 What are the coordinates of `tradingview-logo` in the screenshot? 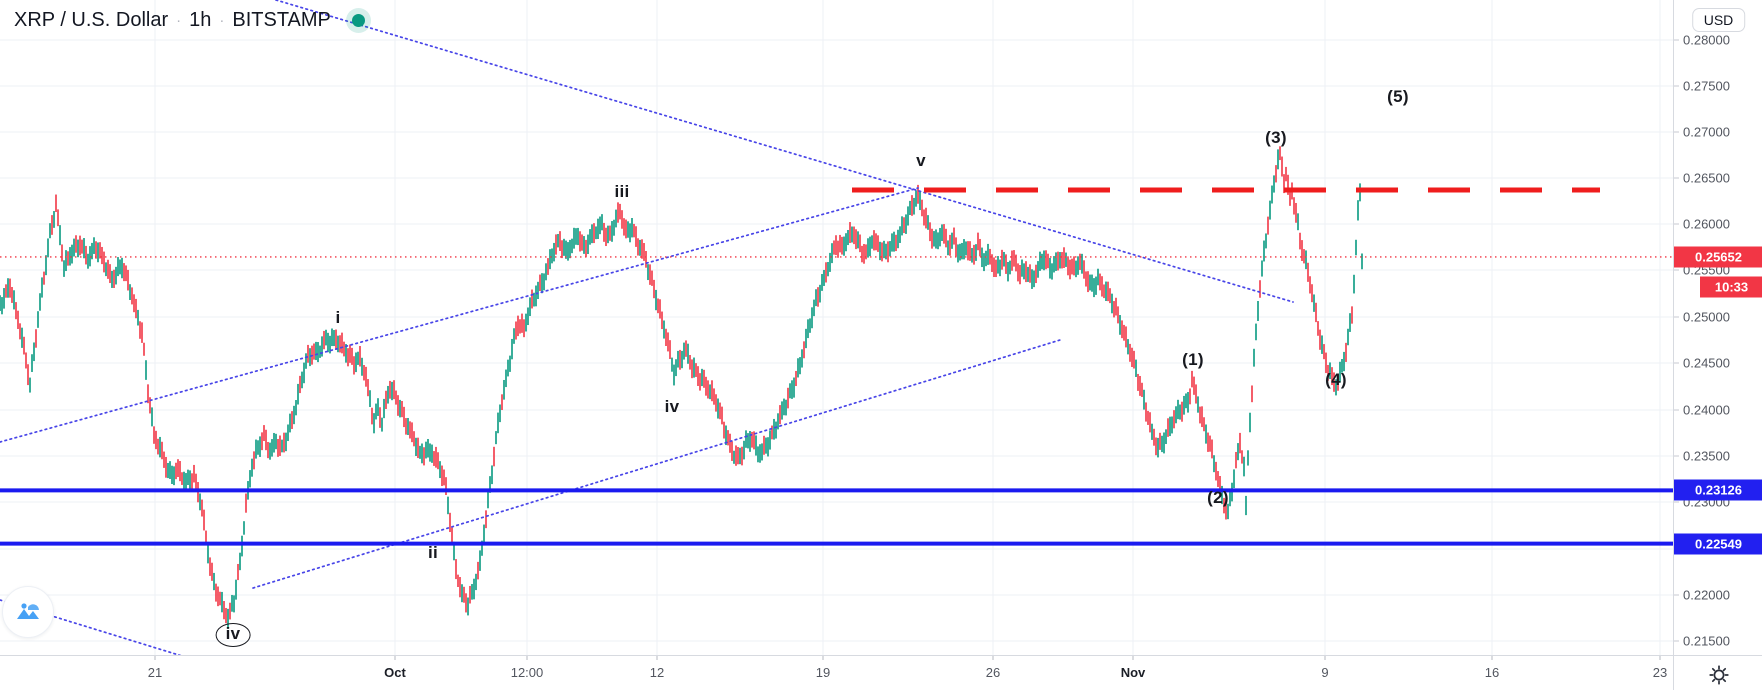 It's located at (28, 612).